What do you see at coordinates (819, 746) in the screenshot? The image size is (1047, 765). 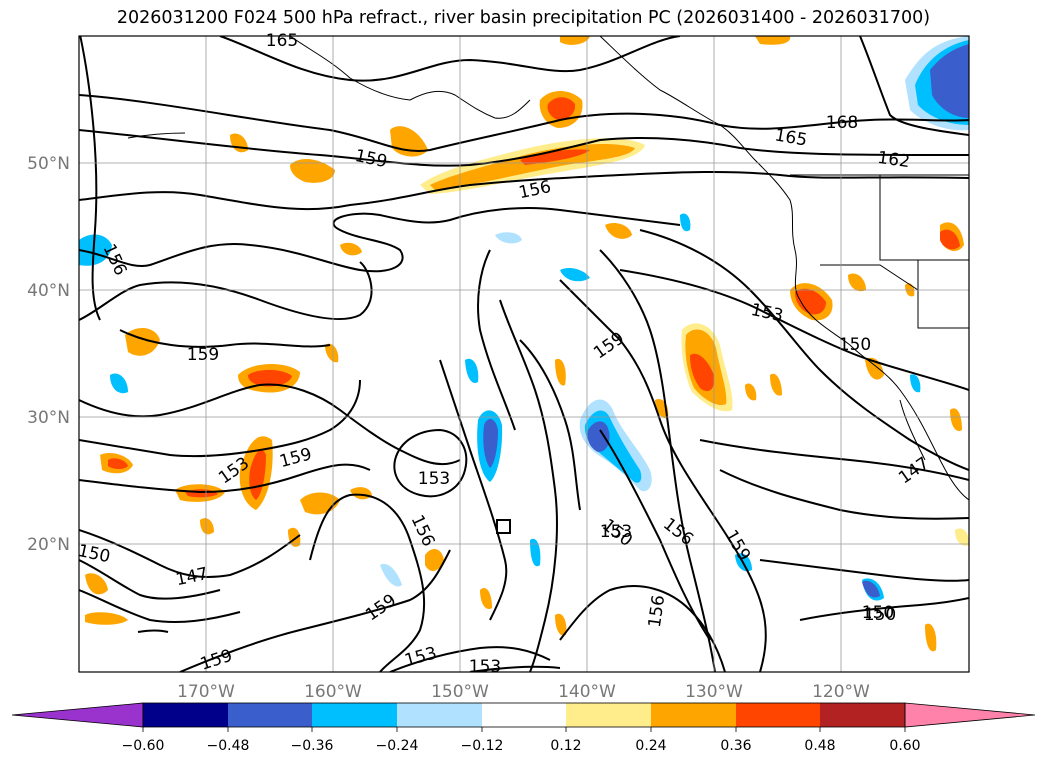 I see `colorbar-tick: 0.48` at bounding box center [819, 746].